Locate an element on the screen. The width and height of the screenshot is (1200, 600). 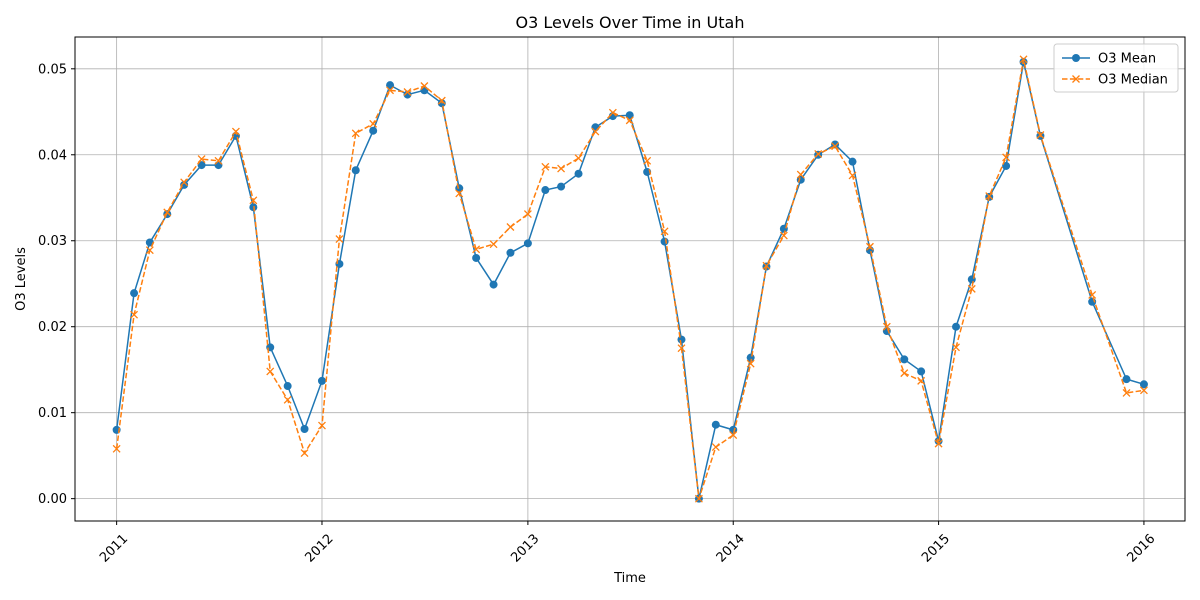
legend-label: O3 Mean is located at coordinates (1127, 59).